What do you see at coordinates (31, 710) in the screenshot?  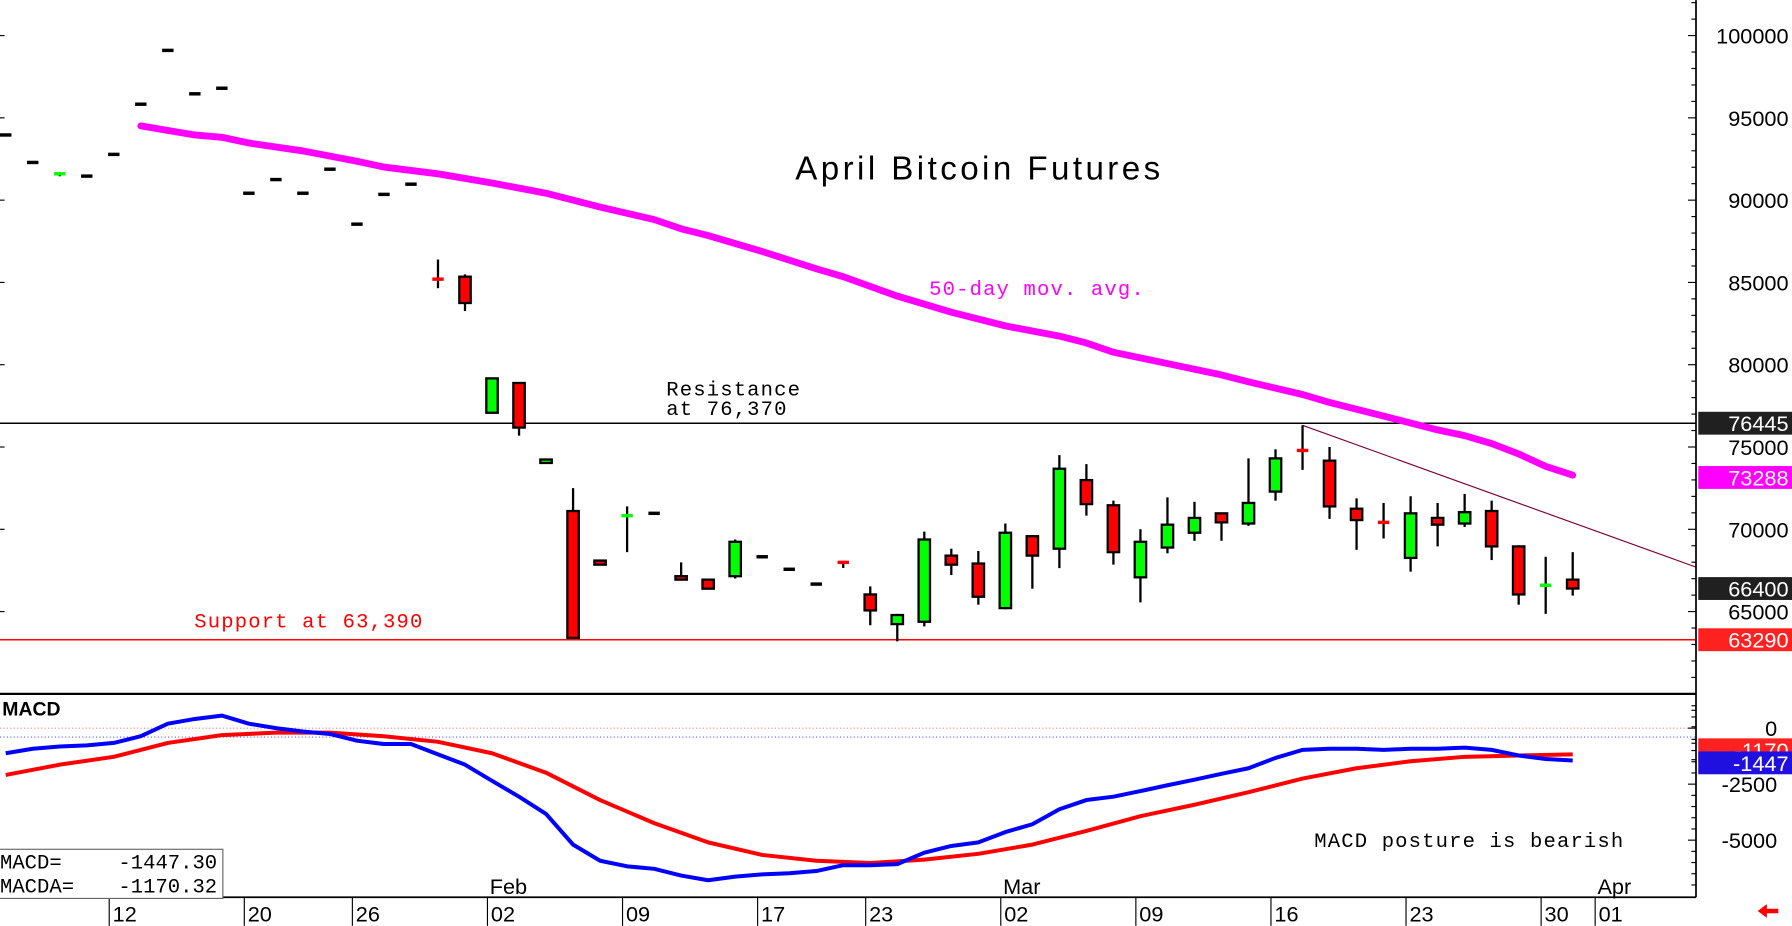 I see `macd-title: MACD` at bounding box center [31, 710].